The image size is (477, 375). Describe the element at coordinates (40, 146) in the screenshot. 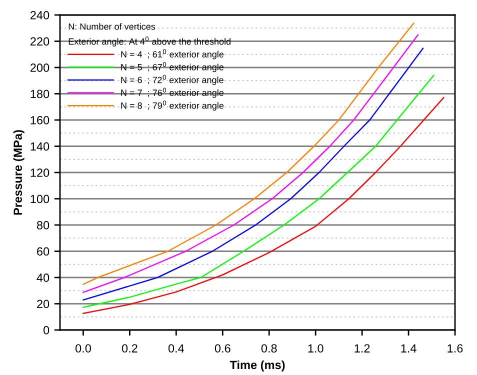

I see `y-tick-label: 140` at that location.